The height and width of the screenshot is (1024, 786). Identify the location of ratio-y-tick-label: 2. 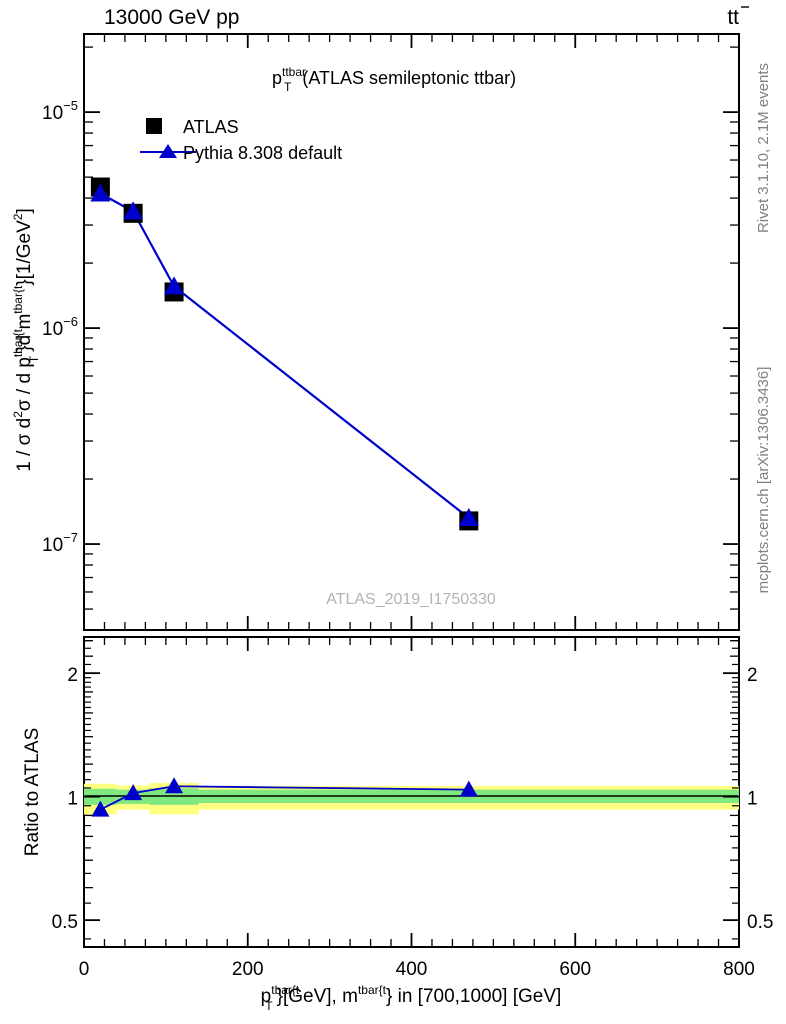
(72, 675).